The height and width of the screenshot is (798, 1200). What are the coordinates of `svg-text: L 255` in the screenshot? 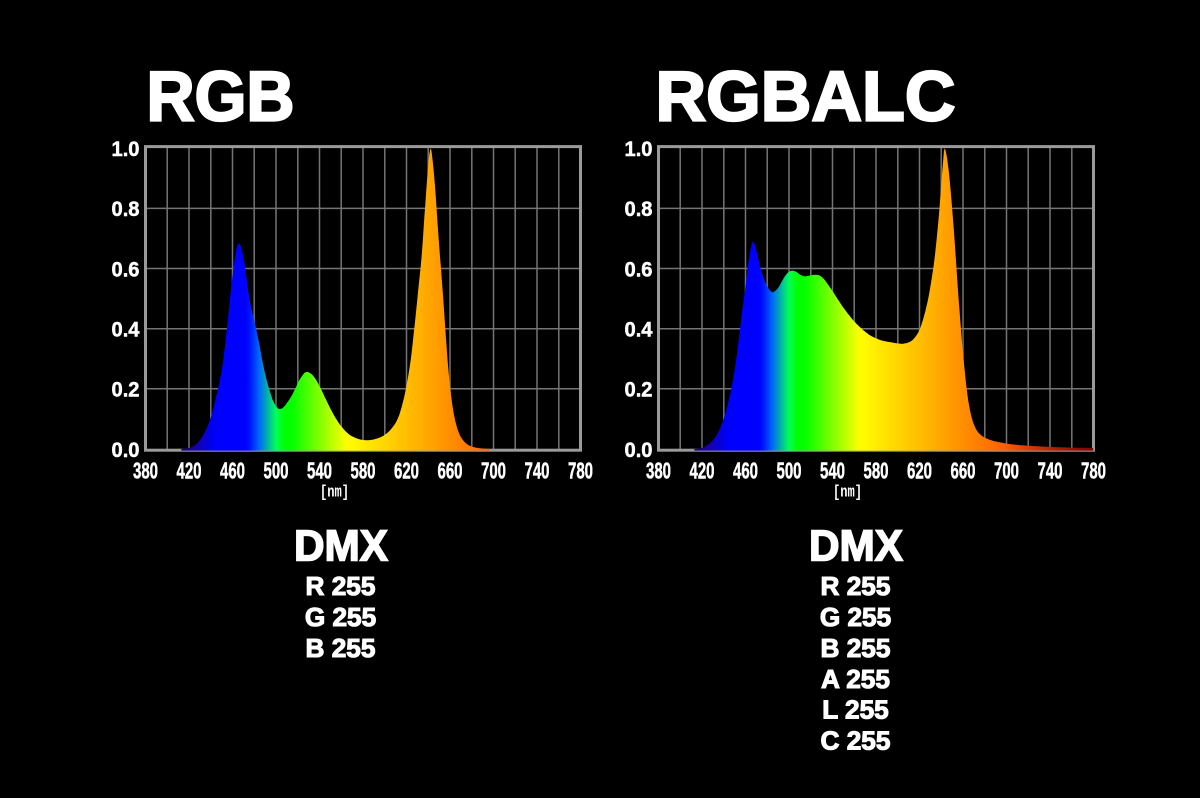 It's located at (855, 710).